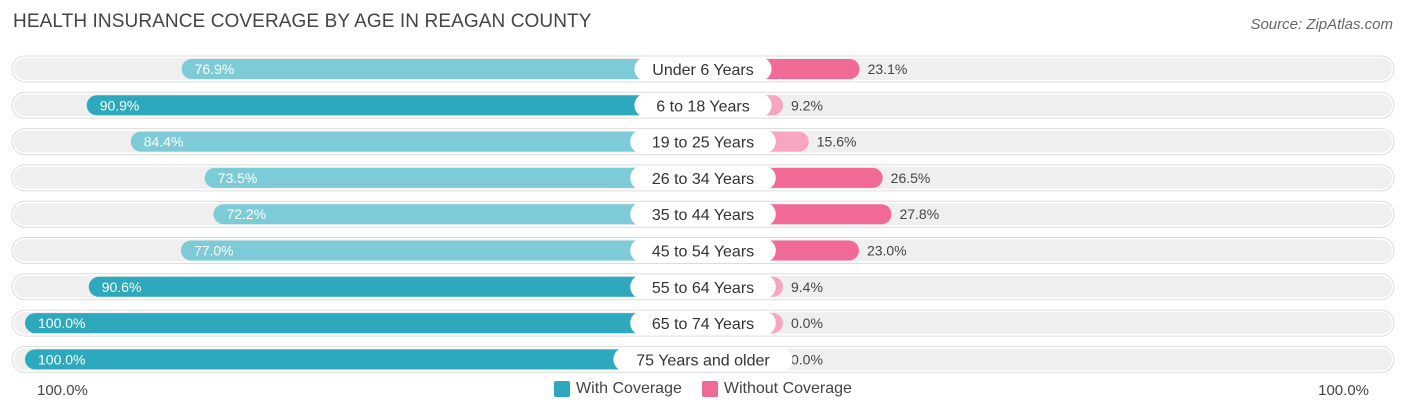  Describe the element at coordinates (1343, 390) in the screenshot. I see `axis-right-label: 100.0%` at that location.